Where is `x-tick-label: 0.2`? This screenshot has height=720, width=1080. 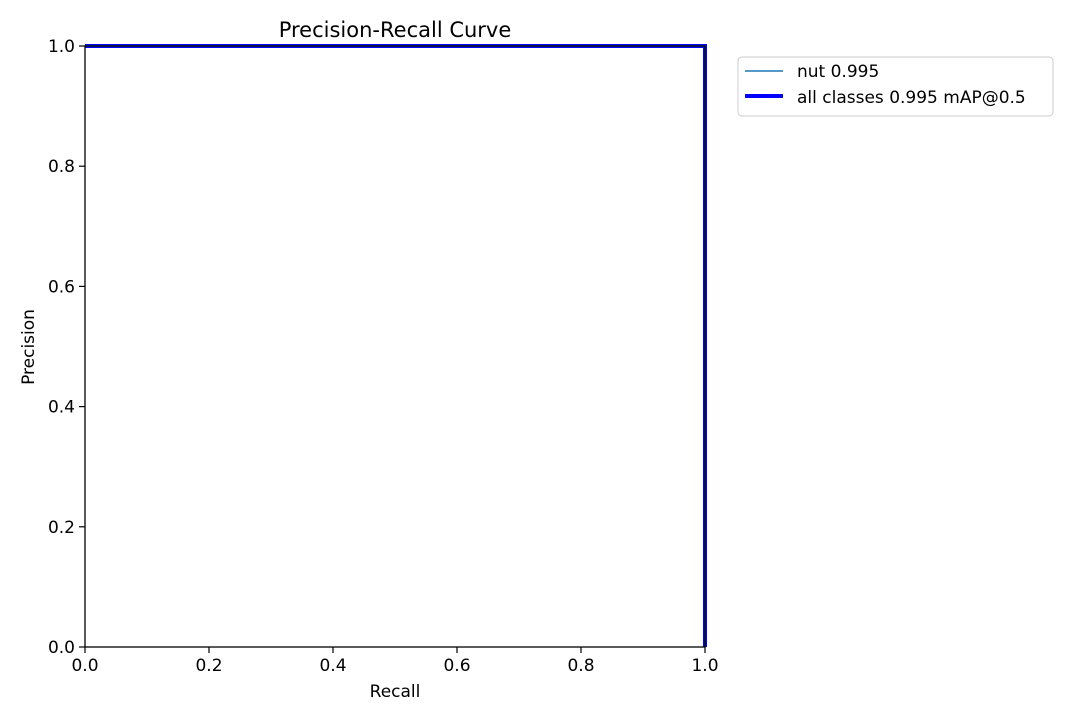 x-tick-label: 0.2 is located at coordinates (208, 666).